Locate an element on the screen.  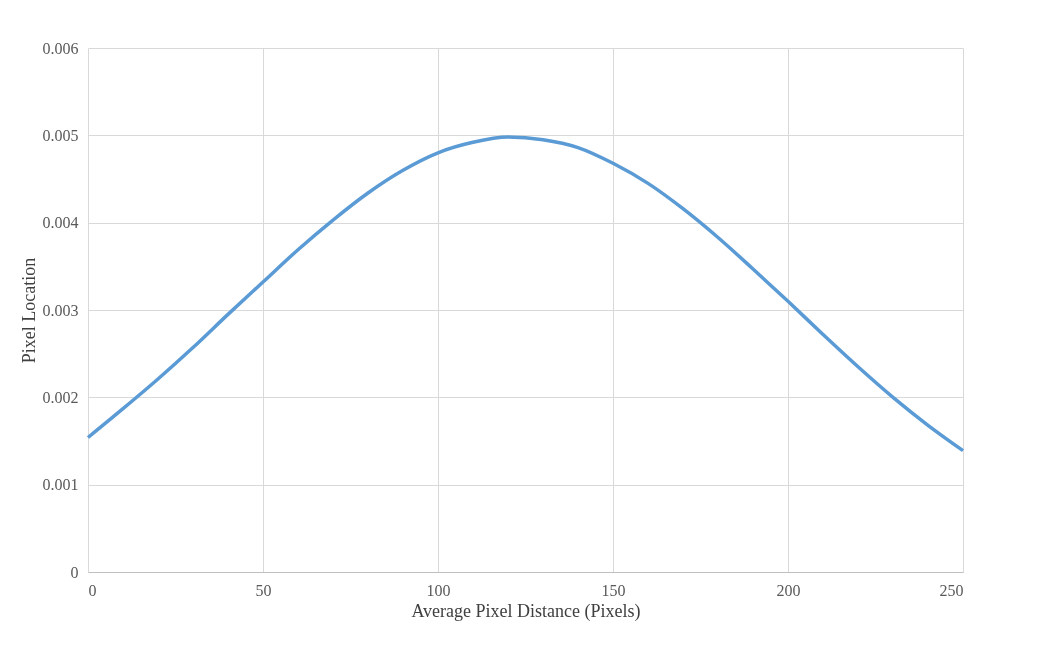
x-tick-label: 200 is located at coordinates (788, 590).